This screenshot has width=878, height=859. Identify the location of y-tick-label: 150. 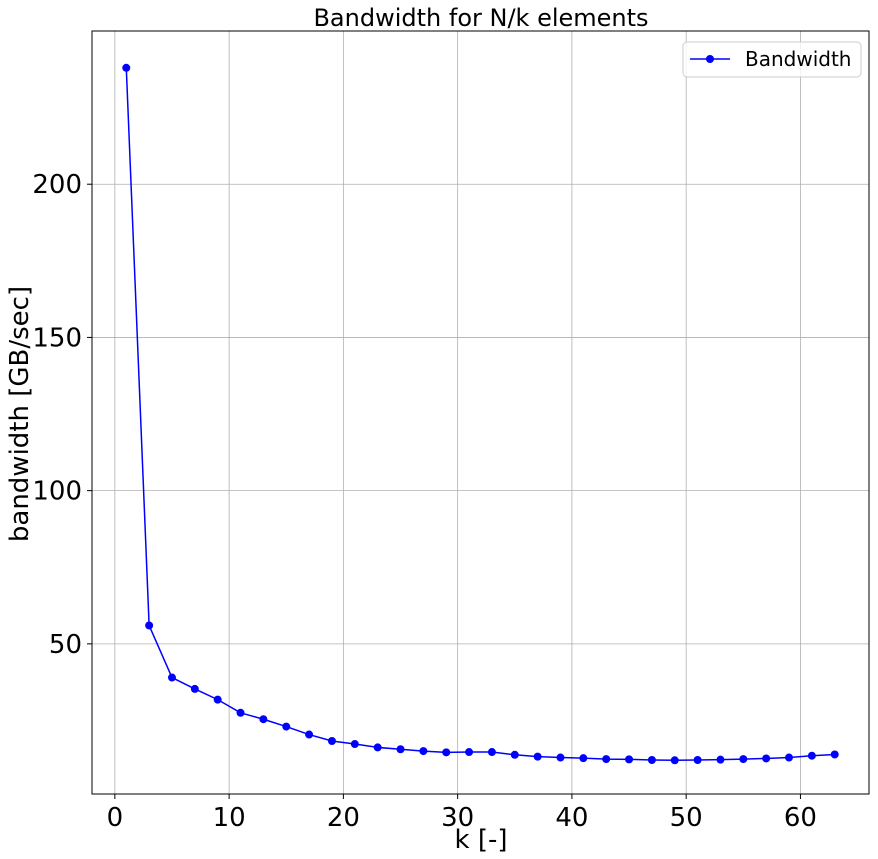
(57, 338).